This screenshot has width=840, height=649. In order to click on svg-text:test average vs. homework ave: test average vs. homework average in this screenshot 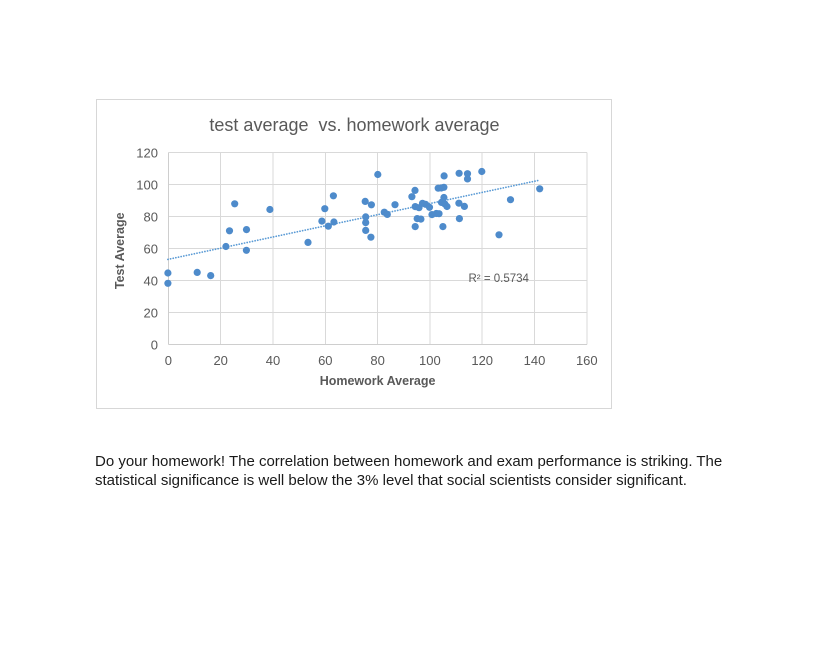, I will do `click(354, 125)`.